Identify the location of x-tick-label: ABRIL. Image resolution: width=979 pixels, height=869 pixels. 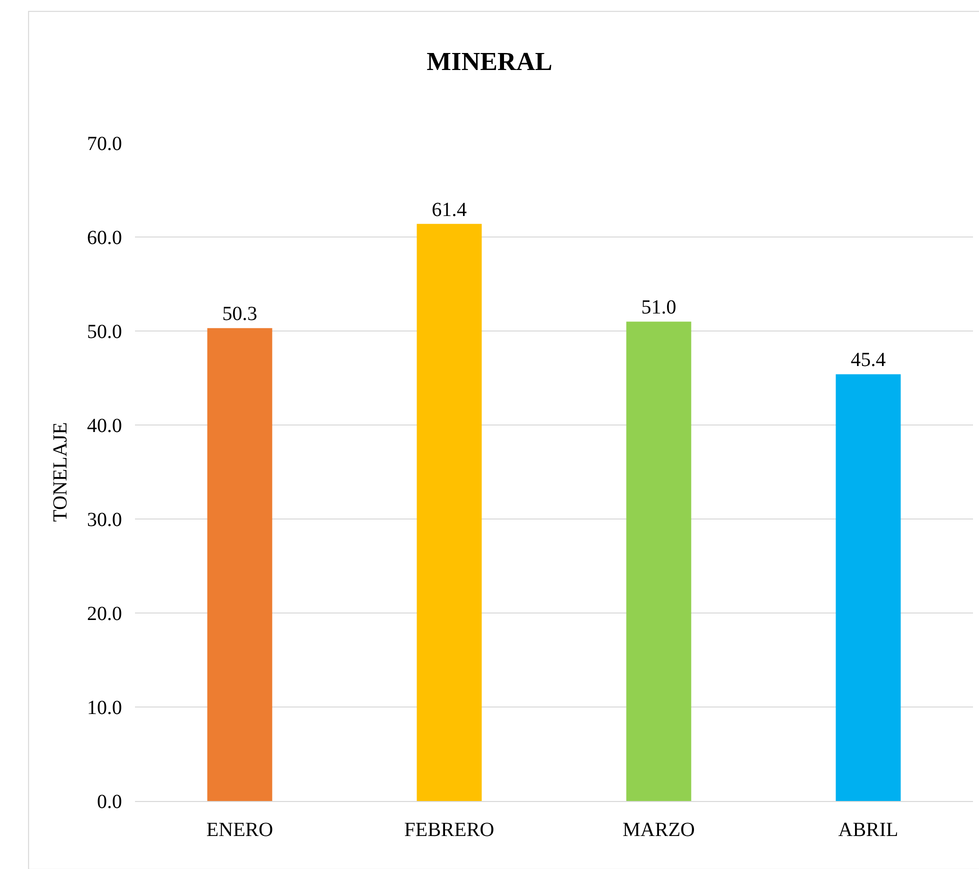
(868, 830).